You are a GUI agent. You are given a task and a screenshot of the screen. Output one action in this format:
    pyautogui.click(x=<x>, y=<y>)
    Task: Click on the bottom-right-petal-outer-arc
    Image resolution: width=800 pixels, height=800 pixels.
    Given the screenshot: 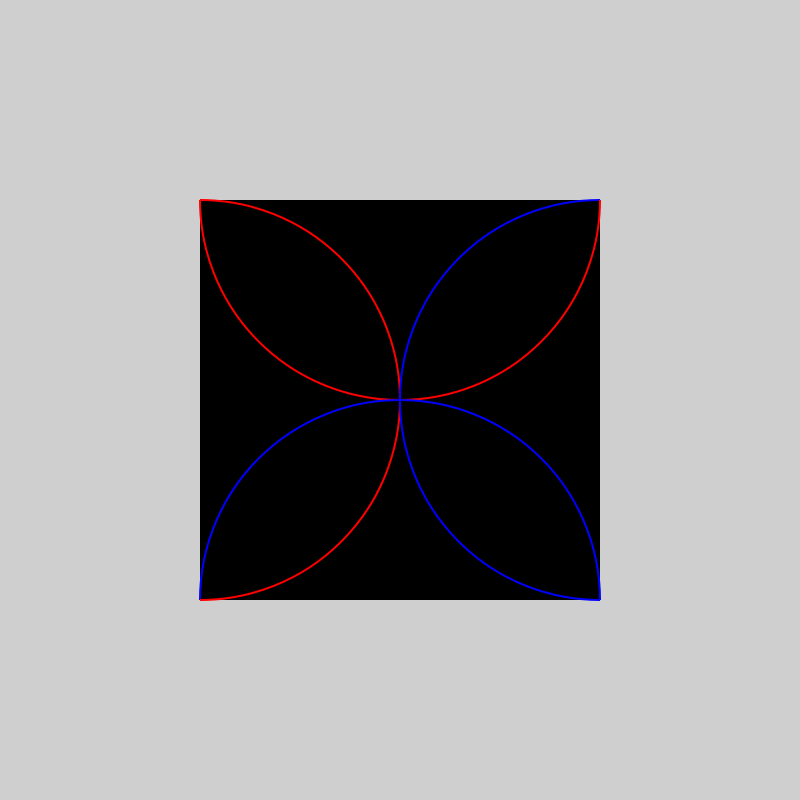 What is the action you would take?
    pyautogui.click(x=500, y=500)
    